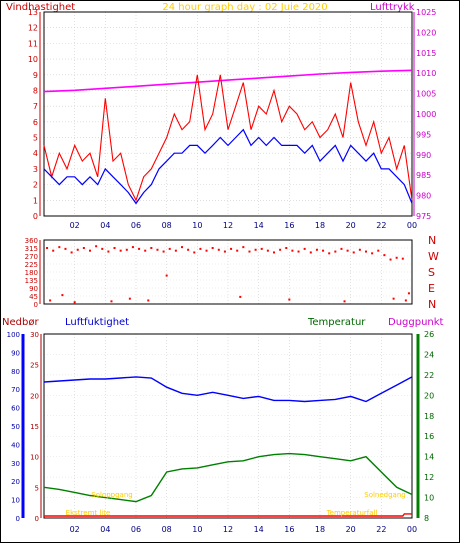 Image resolution: width=460 pixels, height=547 pixels. What do you see at coordinates (33, 43) in the screenshot?
I see `y-left-tick-label: 11` at bounding box center [33, 43].